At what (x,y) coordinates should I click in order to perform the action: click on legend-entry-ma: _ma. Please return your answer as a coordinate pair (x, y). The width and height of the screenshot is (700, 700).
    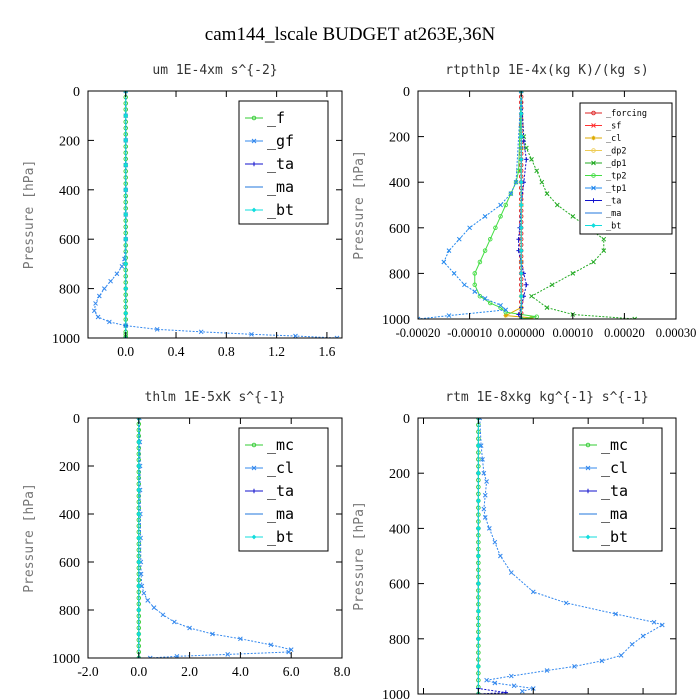
    Looking at the image, I should click on (603, 514).